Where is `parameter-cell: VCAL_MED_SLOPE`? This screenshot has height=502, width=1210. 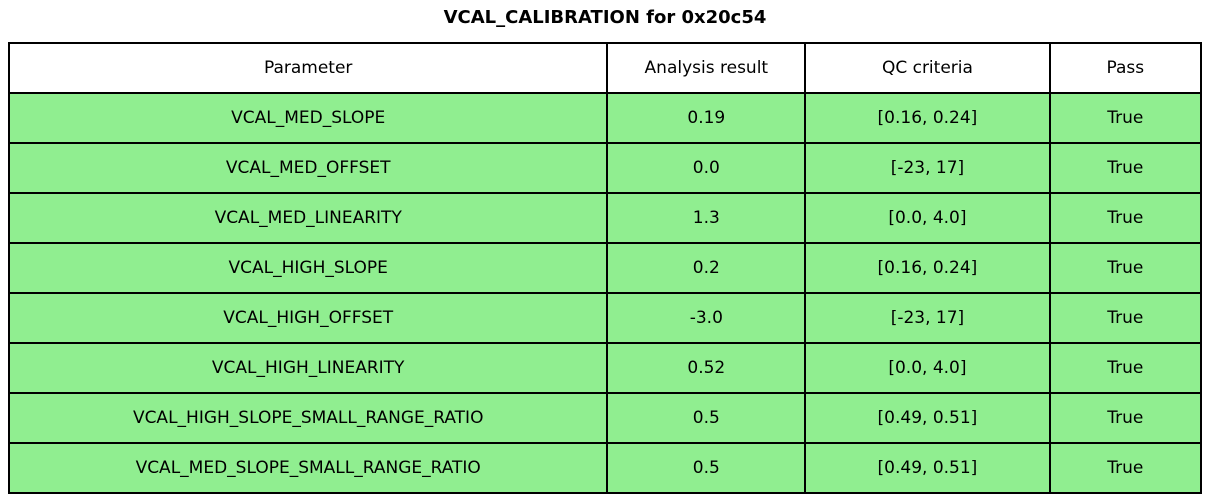 parameter-cell: VCAL_MED_SLOPE is located at coordinates (308, 118).